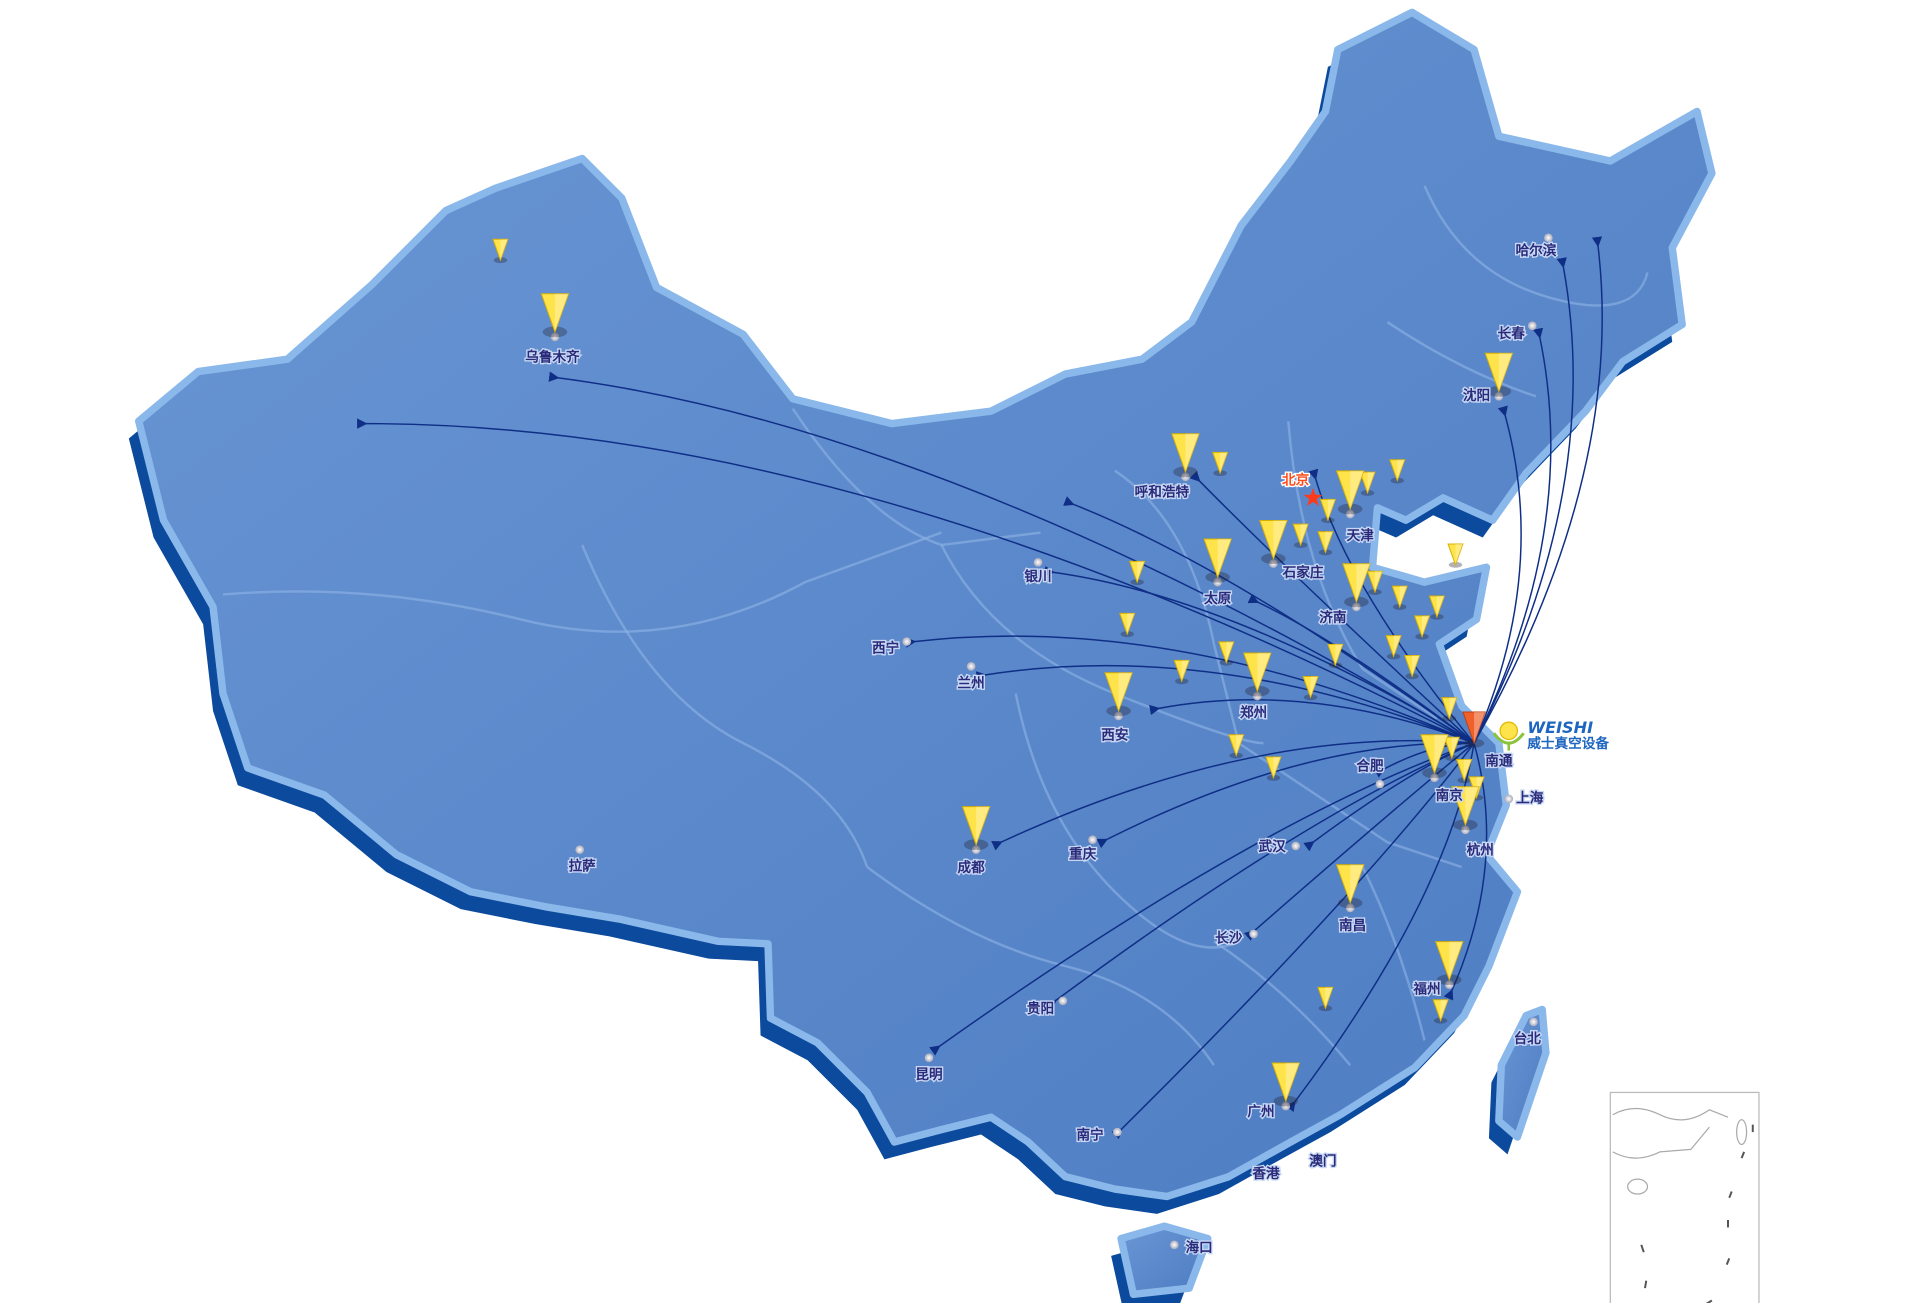 This screenshot has height=1303, width=1920. What do you see at coordinates (1253, 712) in the screenshot?
I see `city-label: 郑州` at bounding box center [1253, 712].